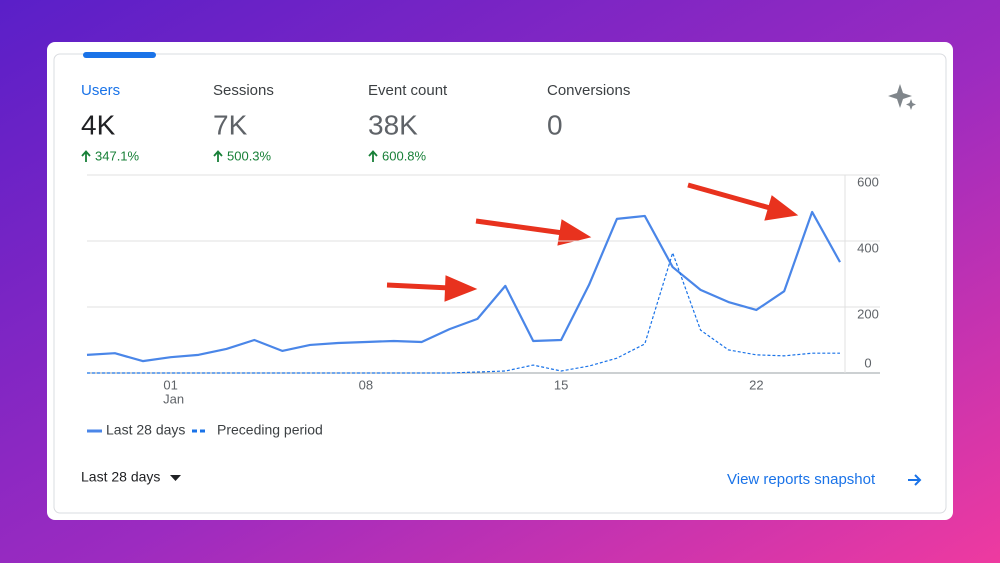 This screenshot has width=1000, height=568. What do you see at coordinates (145, 430) in the screenshot?
I see `legend-label: Last 28 days` at bounding box center [145, 430].